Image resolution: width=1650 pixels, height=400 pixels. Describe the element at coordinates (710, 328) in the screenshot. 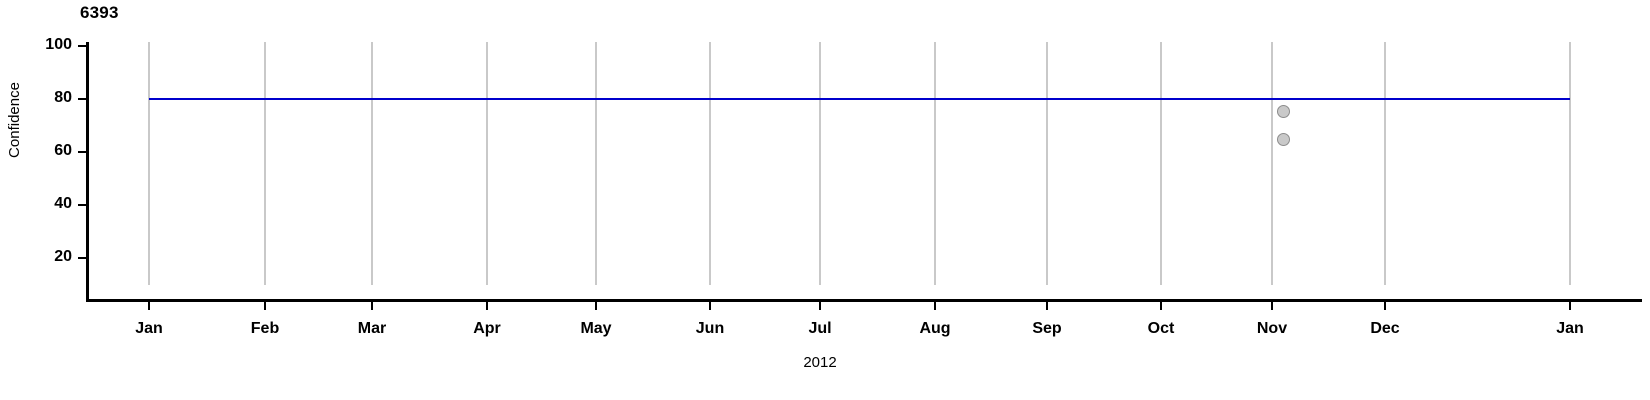

I see `x-tick-label-jun-5: Jun` at that location.